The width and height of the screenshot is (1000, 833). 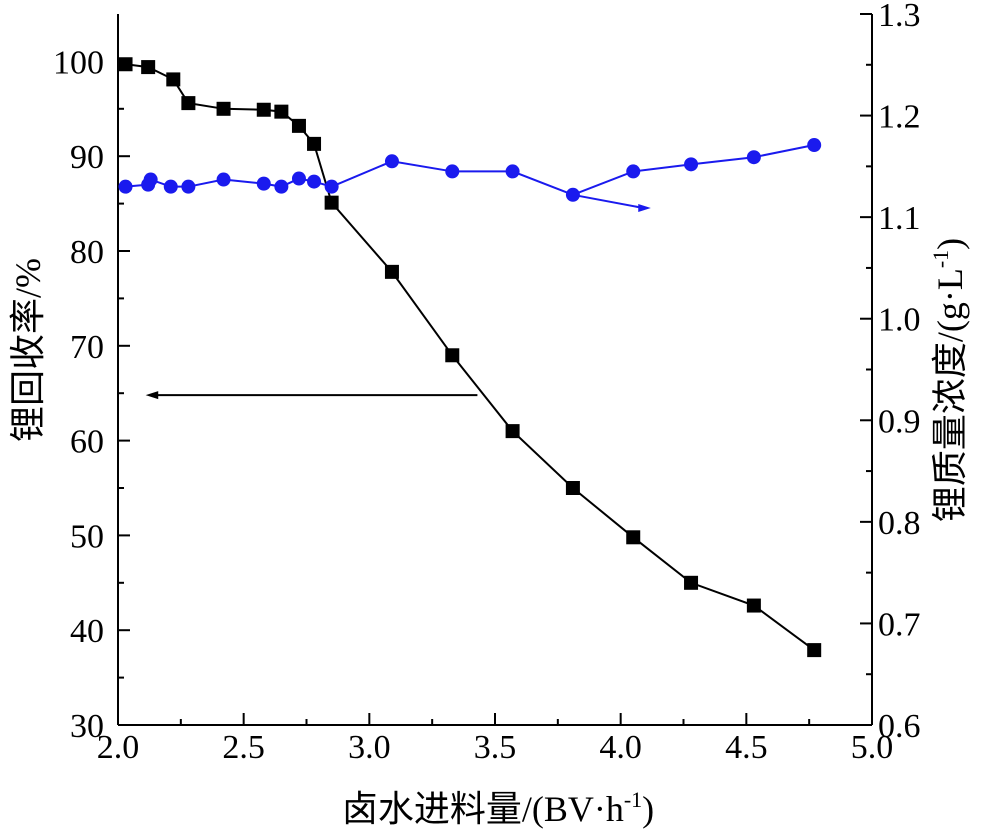 What do you see at coordinates (644, 208) in the screenshot?
I see `right-axis-arrowhead` at bounding box center [644, 208].